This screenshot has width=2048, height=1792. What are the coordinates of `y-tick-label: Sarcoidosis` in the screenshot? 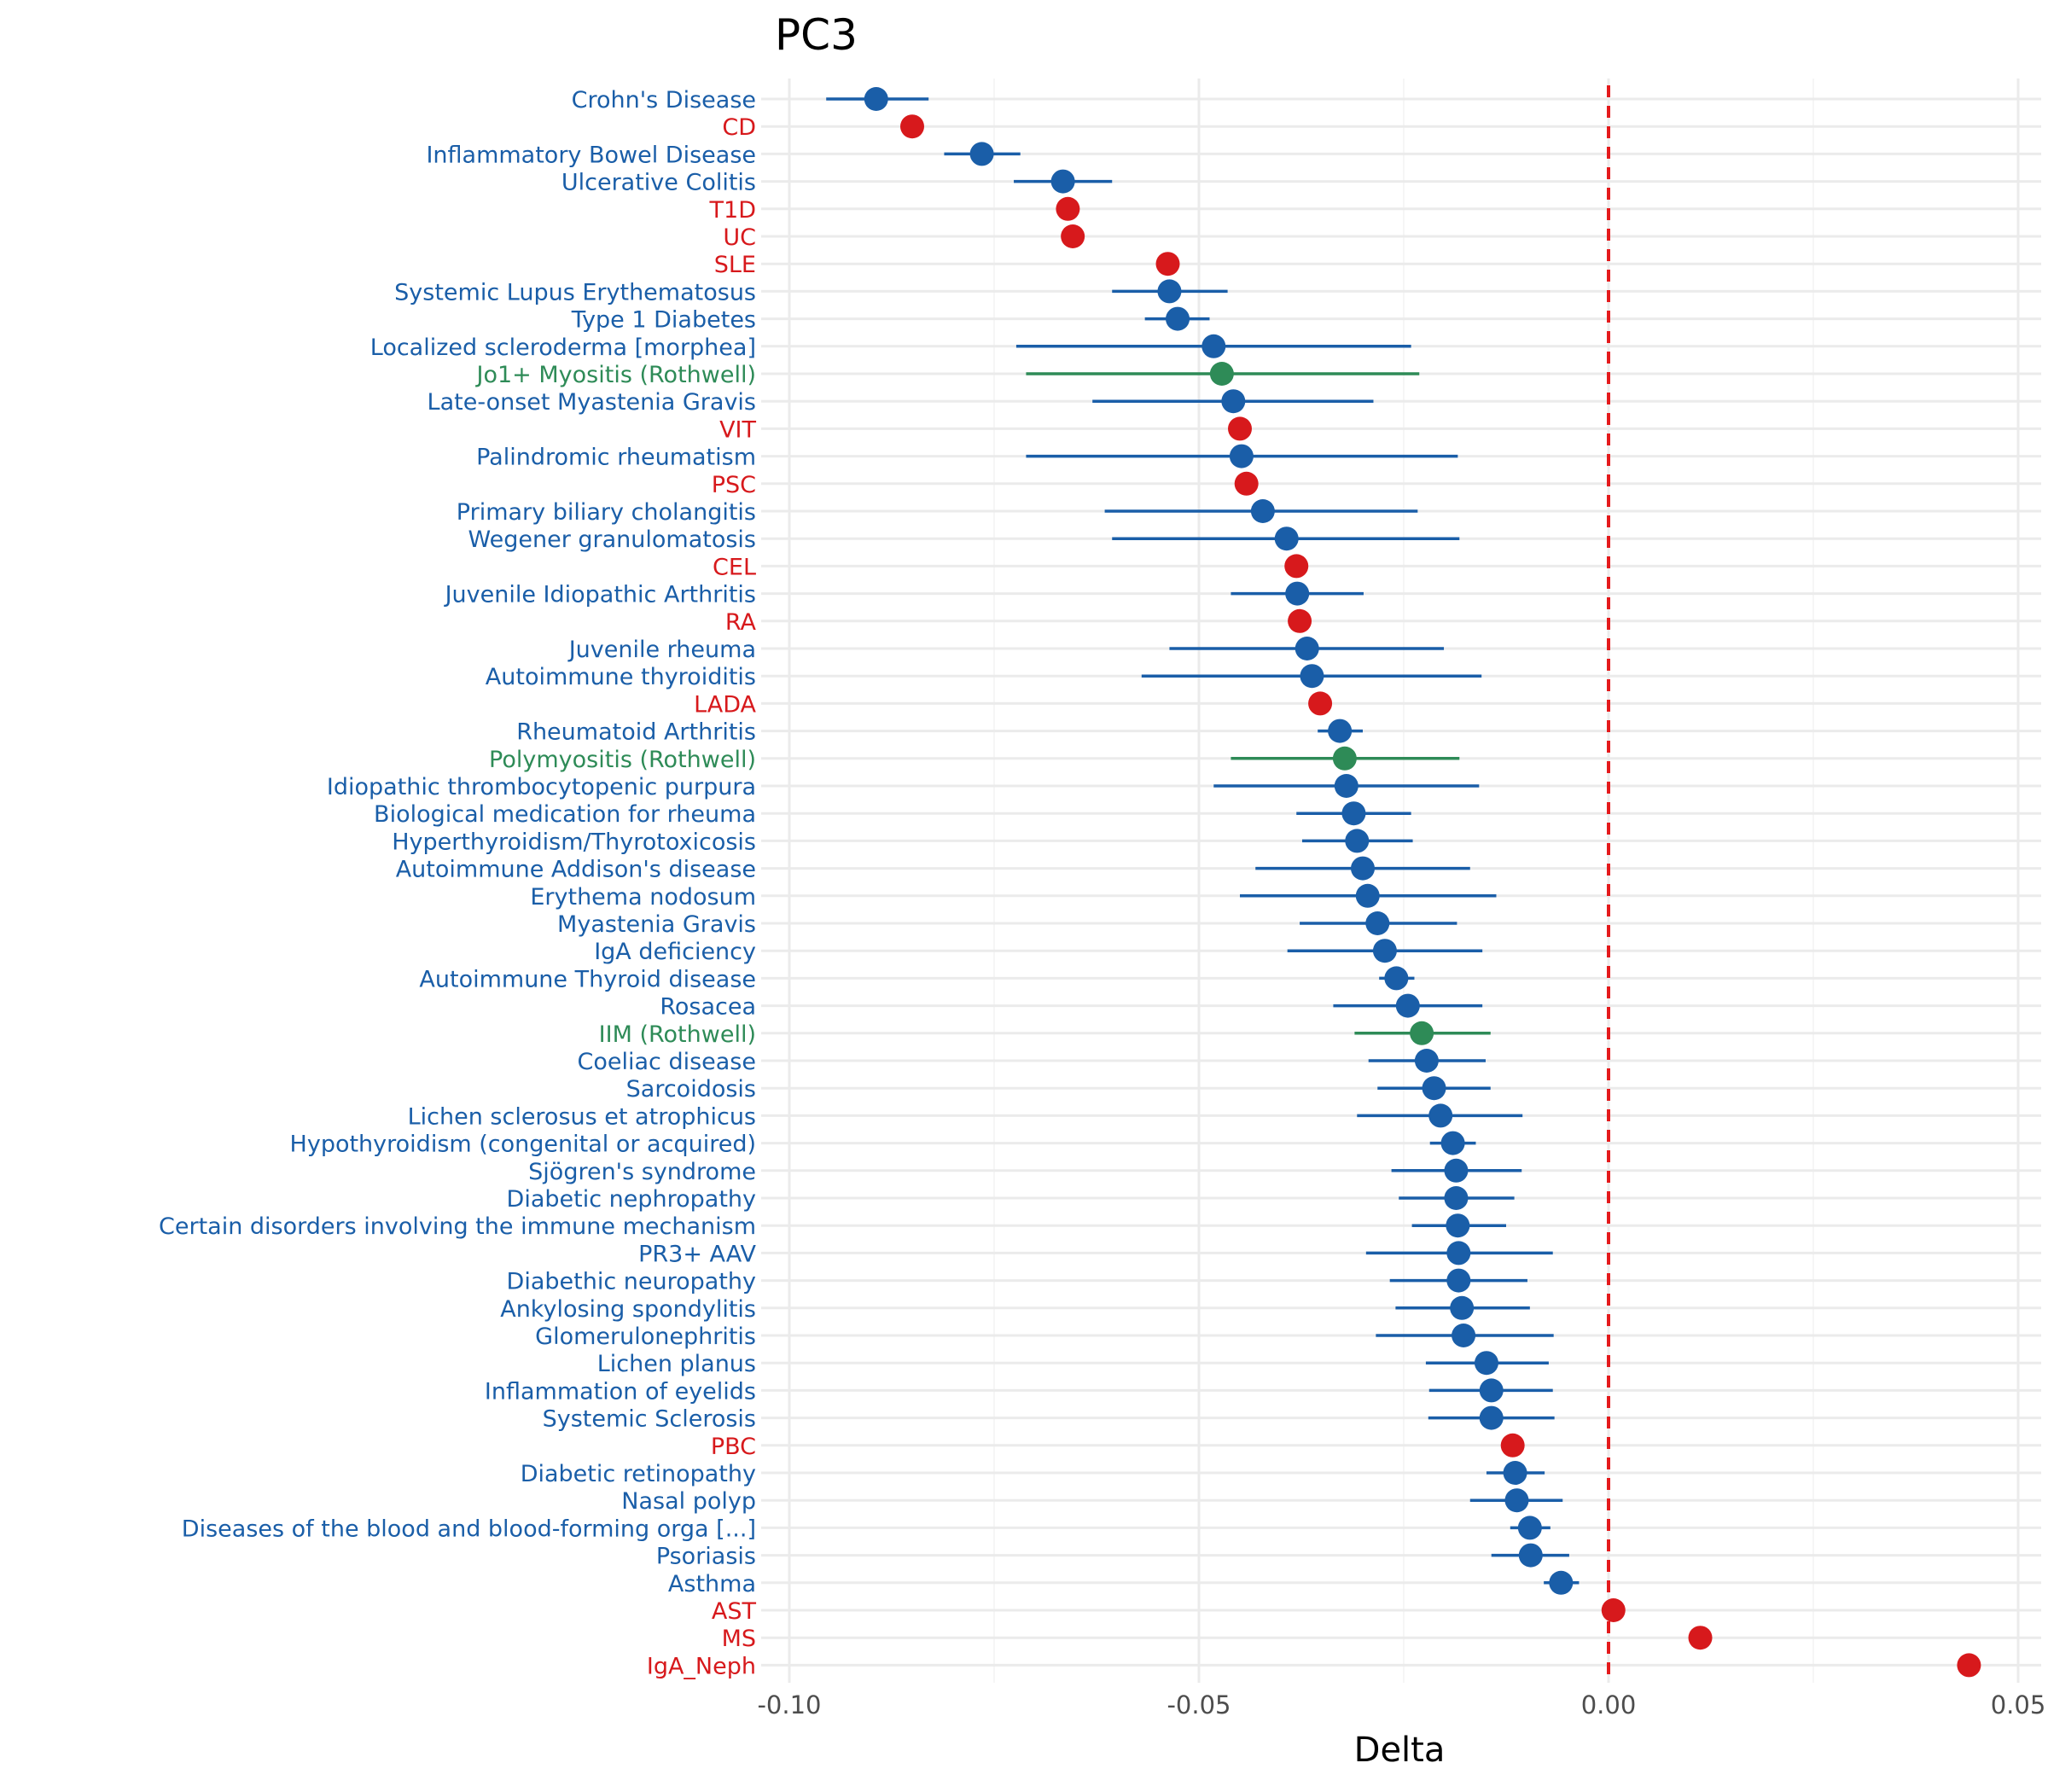 It's located at (691, 1089).